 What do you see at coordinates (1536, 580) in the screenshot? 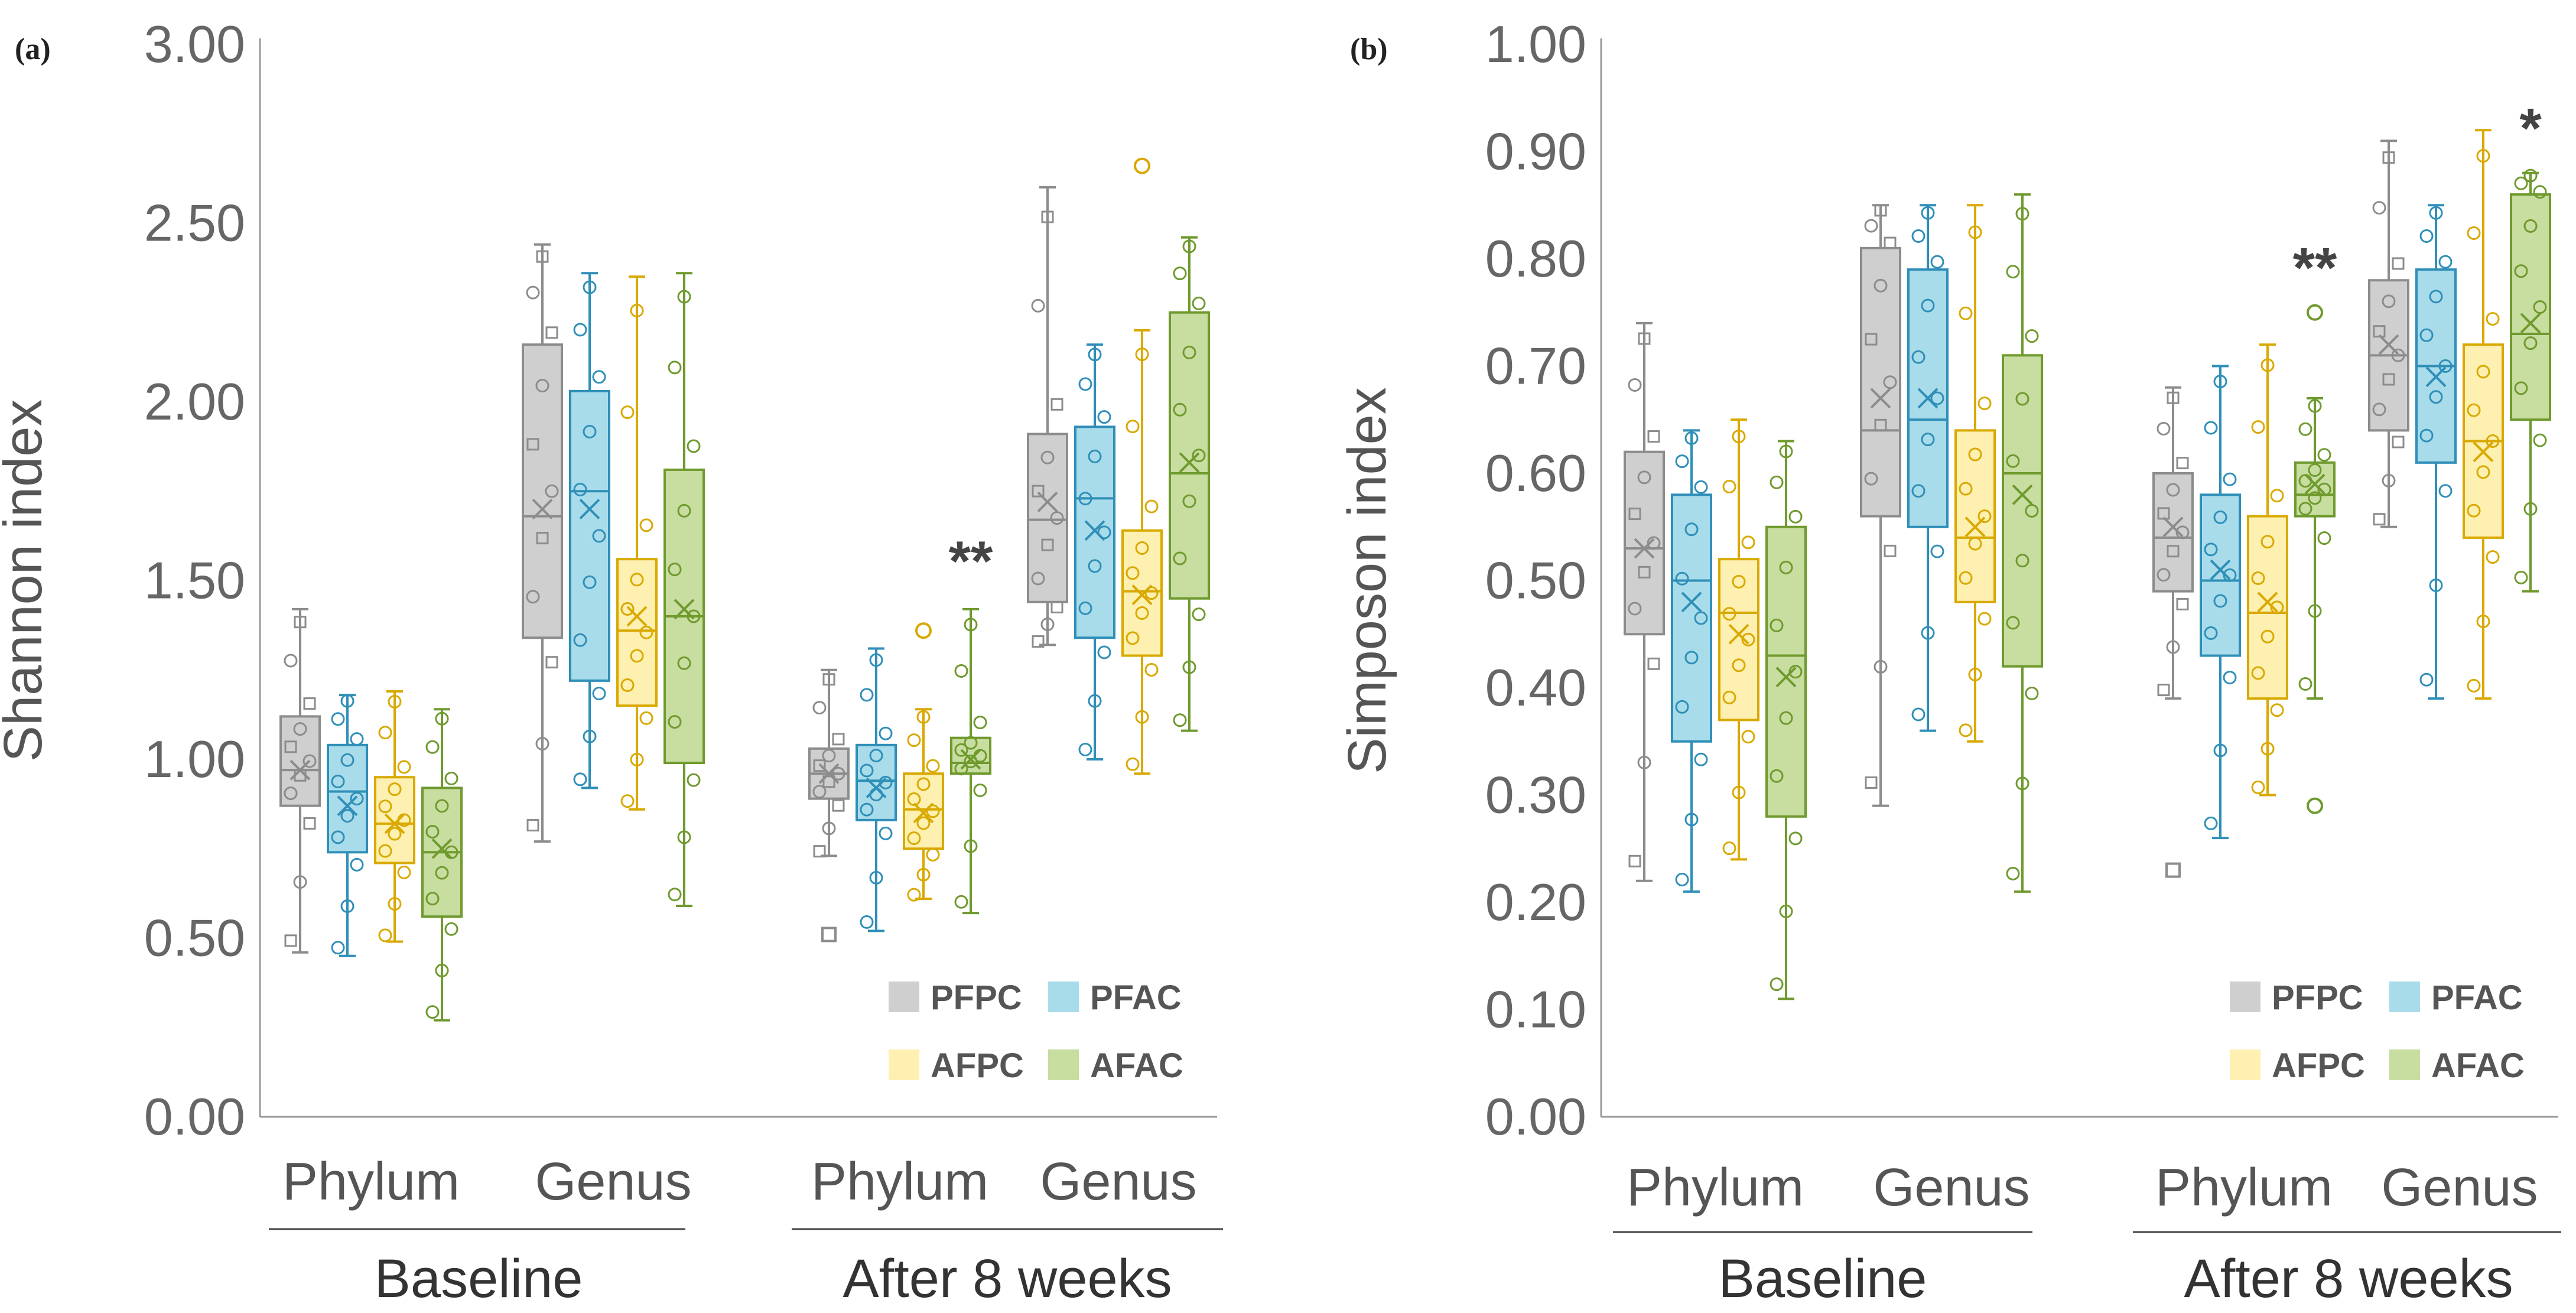
I see `y-tick-label: 0.50` at bounding box center [1536, 580].